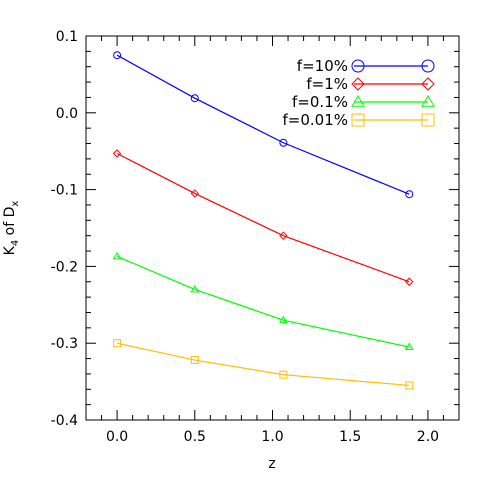 Image resolution: width=491 pixels, height=491 pixels. I want to click on legend-entry: f=0.01%, so click(358, 120).